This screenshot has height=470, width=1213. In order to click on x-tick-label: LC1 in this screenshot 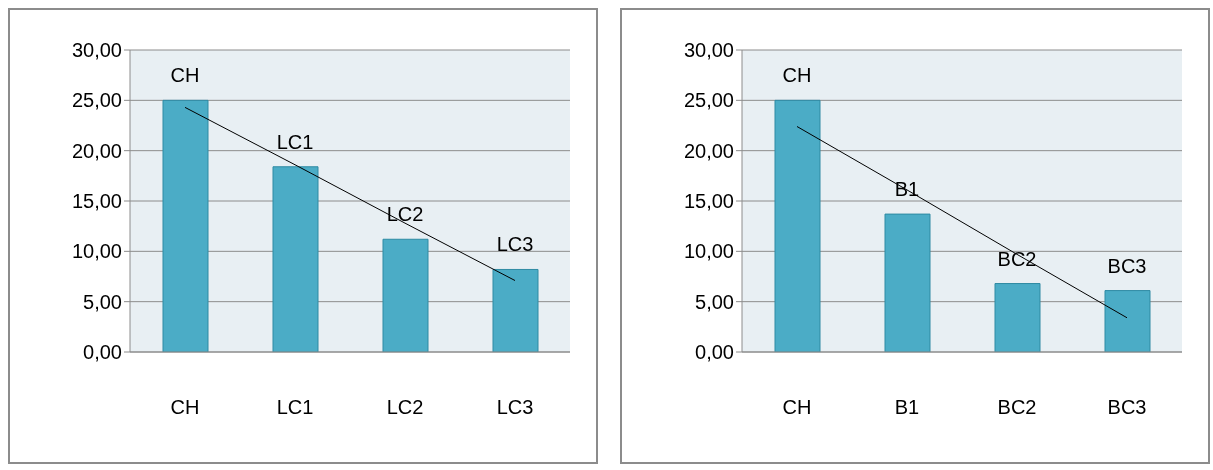, I will do `click(295, 407)`.